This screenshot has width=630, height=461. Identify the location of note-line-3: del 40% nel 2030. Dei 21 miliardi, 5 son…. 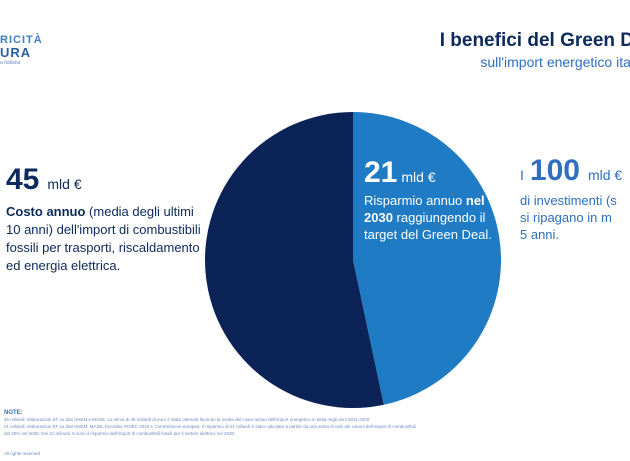
(120, 433).